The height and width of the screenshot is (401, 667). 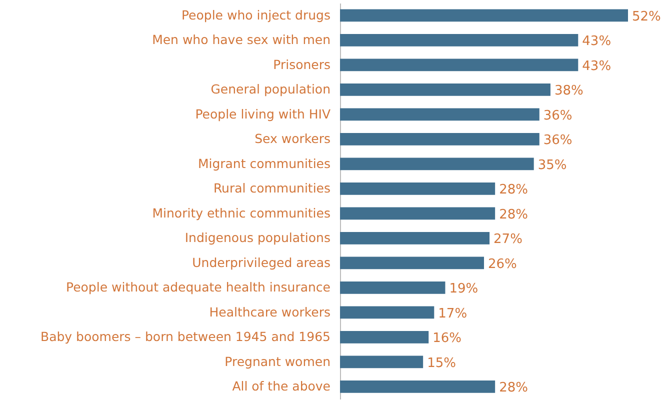 What do you see at coordinates (263, 114) in the screenshot?
I see `y-tick-label: People living with HIV` at bounding box center [263, 114].